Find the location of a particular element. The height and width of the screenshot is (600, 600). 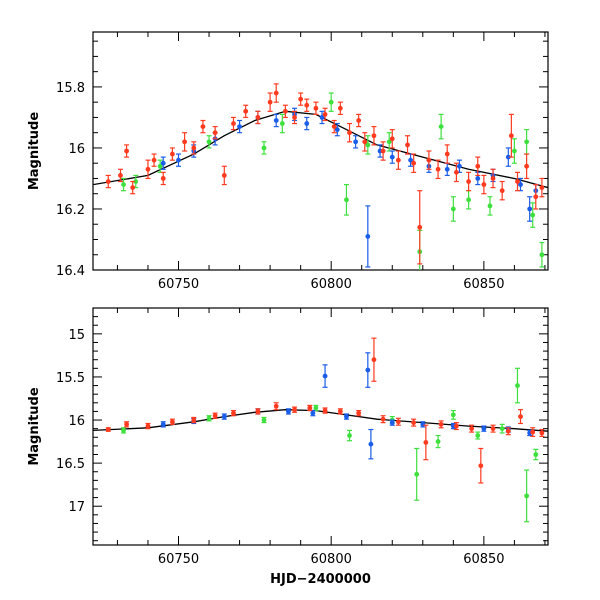

y-tick-label: 15.5 is located at coordinates (70, 378).